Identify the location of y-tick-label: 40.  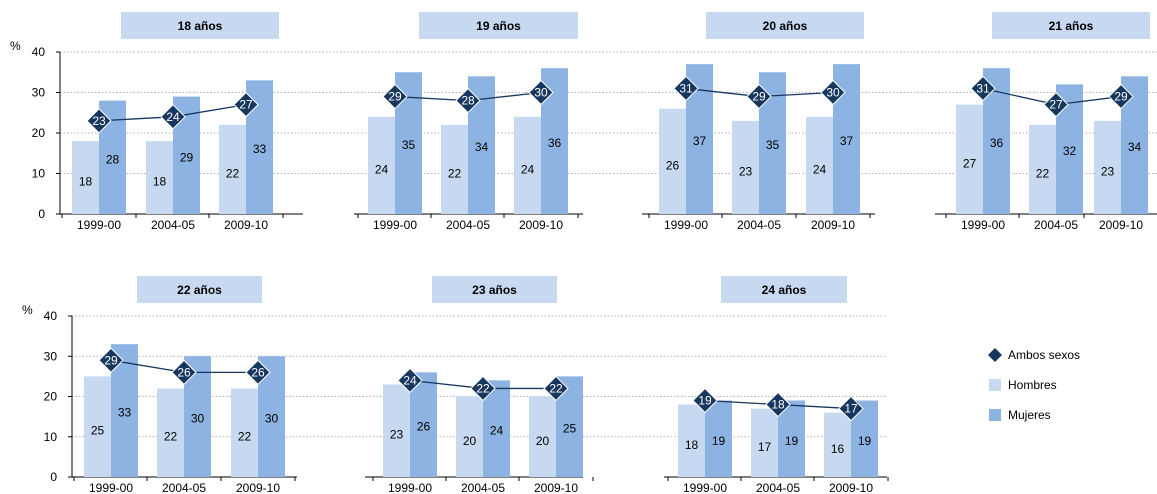
(39, 52).